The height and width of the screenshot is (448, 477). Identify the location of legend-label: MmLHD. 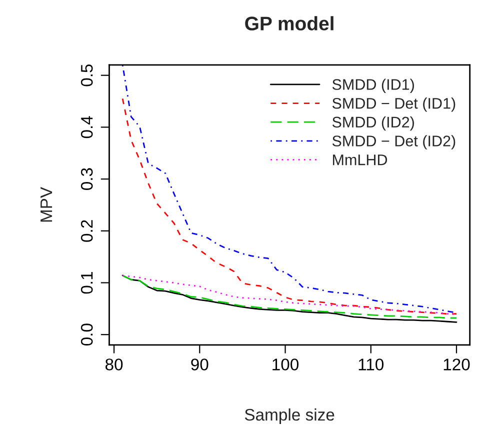
(360, 160).